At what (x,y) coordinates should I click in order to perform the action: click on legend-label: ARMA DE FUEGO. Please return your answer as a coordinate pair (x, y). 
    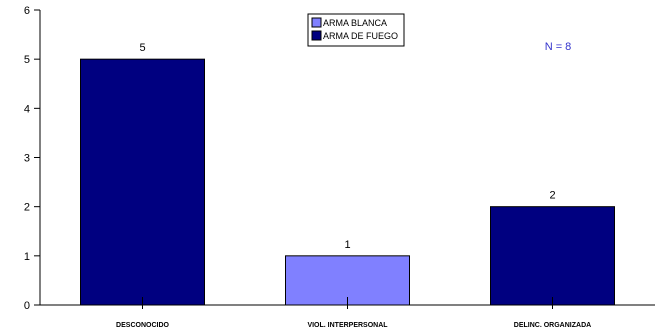
    Looking at the image, I should click on (360, 36).